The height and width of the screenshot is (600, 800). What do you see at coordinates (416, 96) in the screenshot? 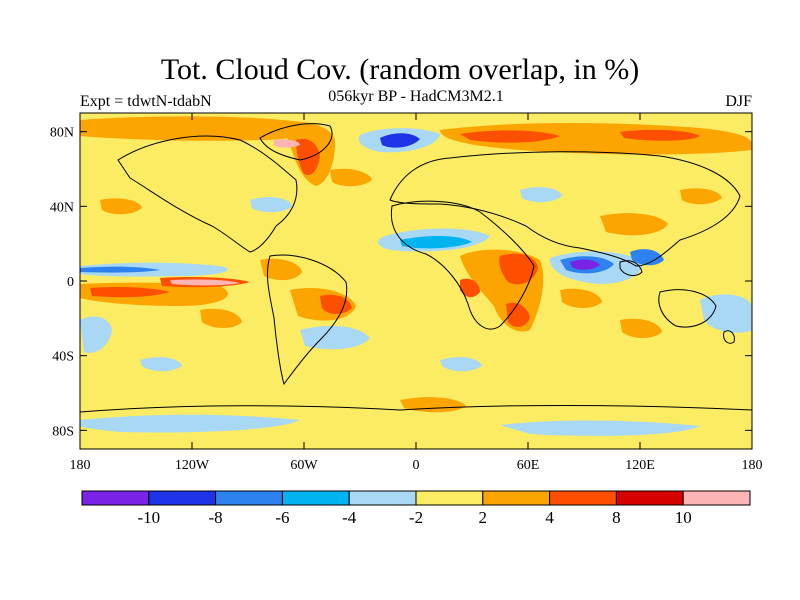
I see `chart-subtitle: 056kyr BP - HadCM3M2.1` at bounding box center [416, 96].